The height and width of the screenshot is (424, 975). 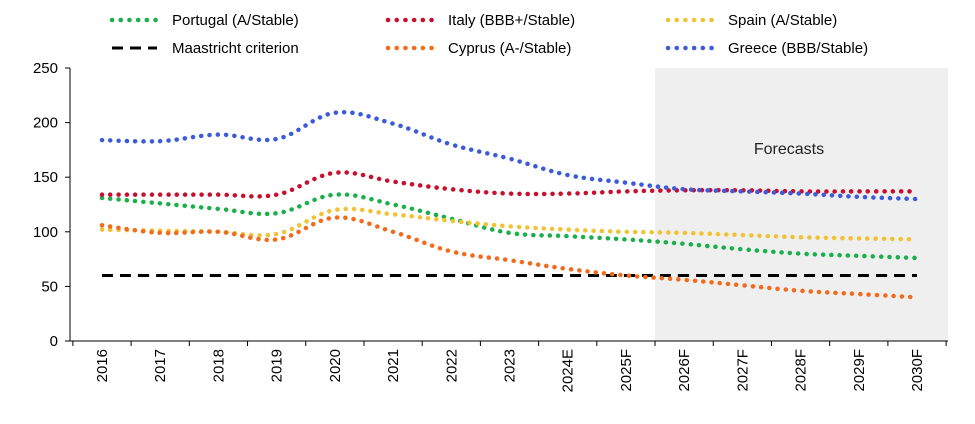 I want to click on legend-item: Greece (BBB/Stable), so click(x=766, y=48).